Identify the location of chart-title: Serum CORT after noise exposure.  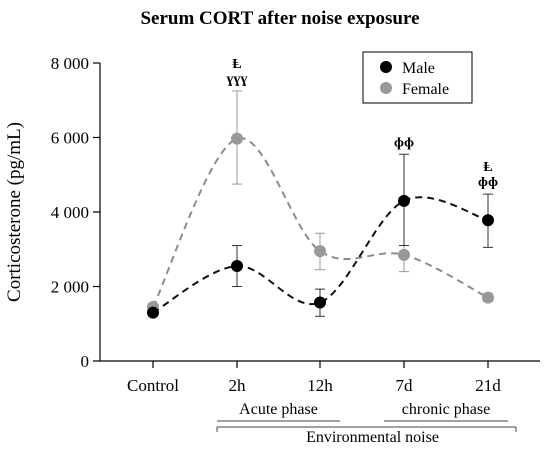
(279, 18).